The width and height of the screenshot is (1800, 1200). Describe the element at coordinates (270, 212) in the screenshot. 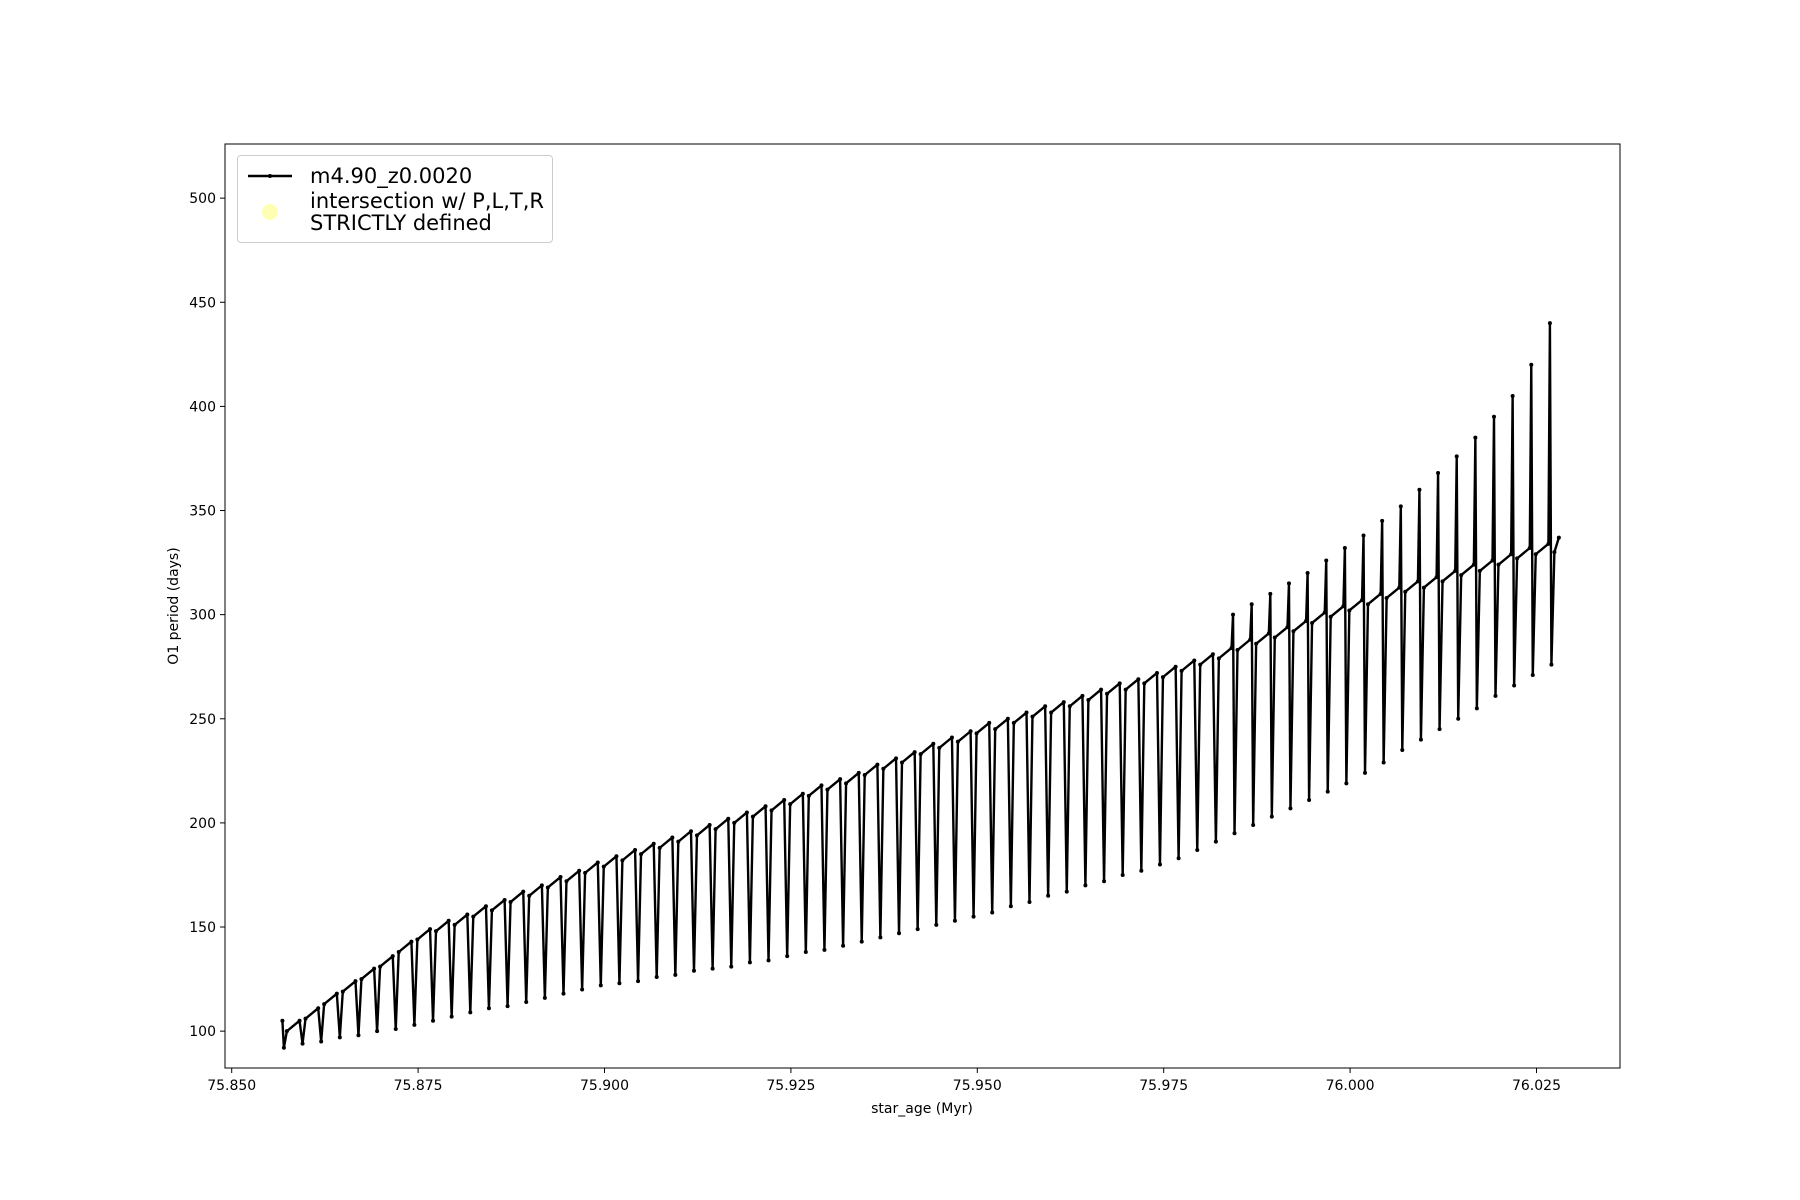

I see `legend-symbol` at that location.